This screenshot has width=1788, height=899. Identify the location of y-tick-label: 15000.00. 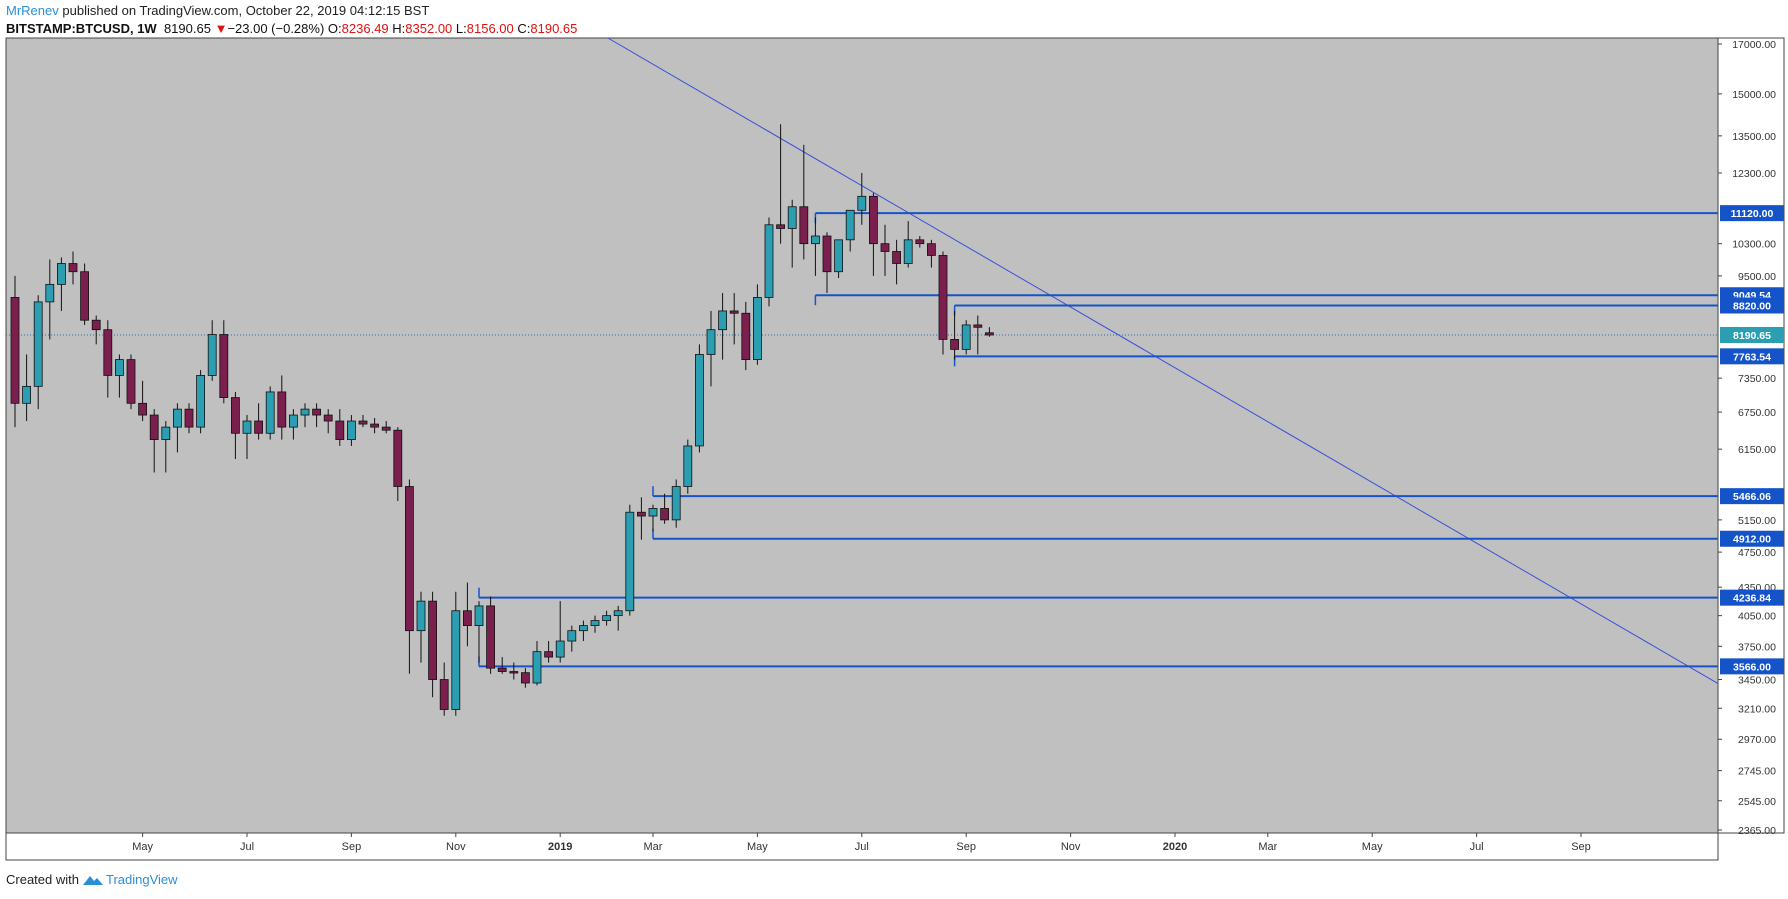
(1754, 95).